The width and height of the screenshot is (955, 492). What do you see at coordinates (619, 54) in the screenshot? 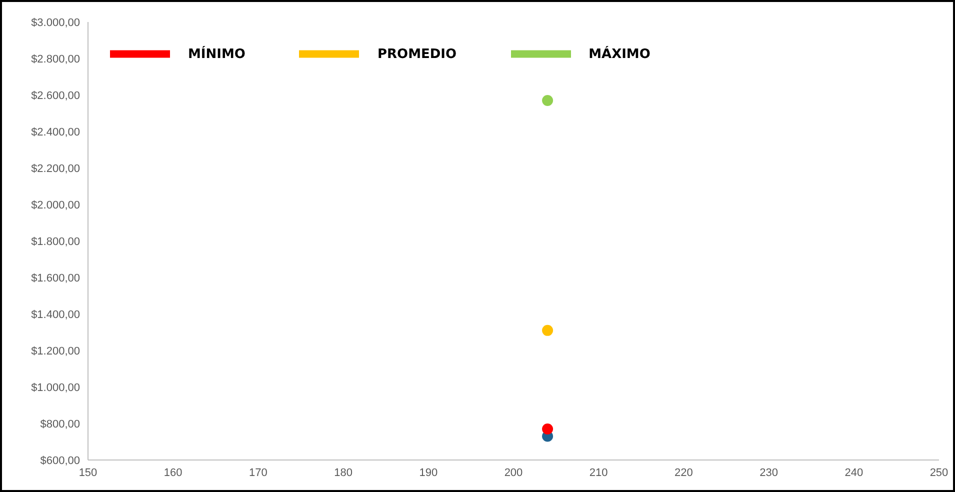
I see `legend-label: MÁXIMO` at bounding box center [619, 54].